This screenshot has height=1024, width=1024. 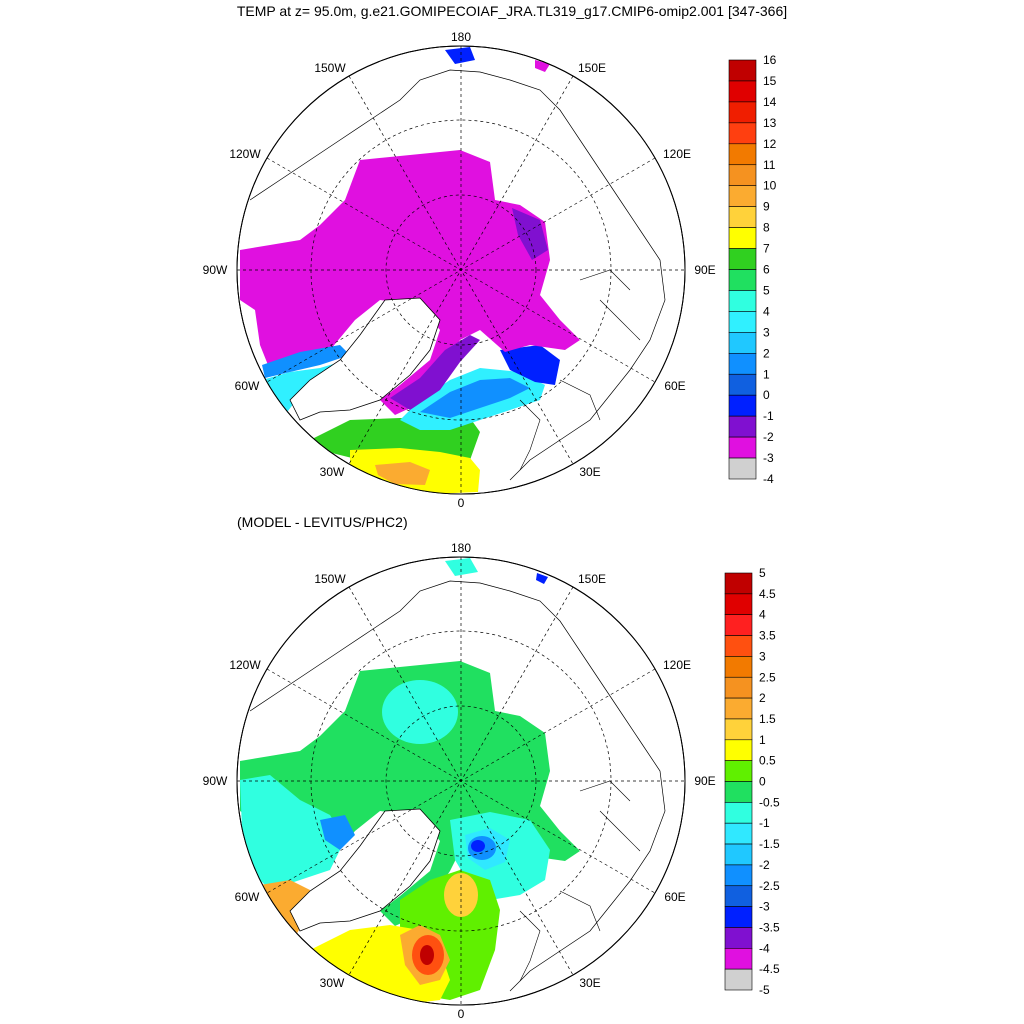 I want to click on top-colorbar-tick-label: 0, so click(x=766, y=395).